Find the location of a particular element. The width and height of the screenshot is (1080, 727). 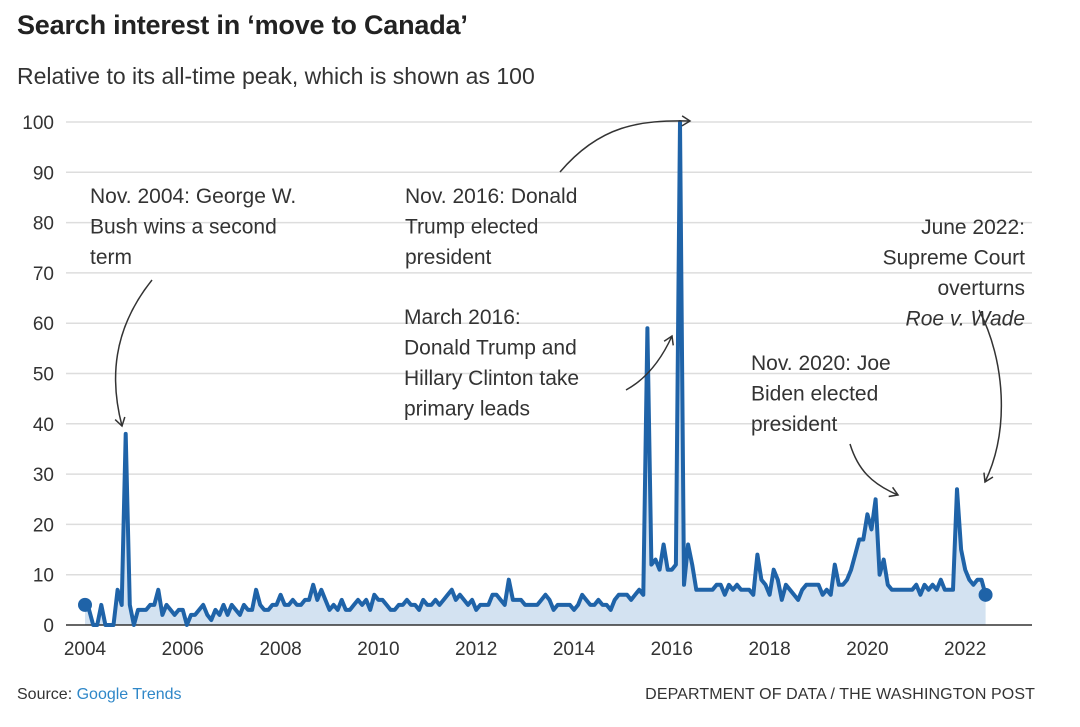

annotation-trump-elected: Nov. 2016: Donald Trump elected president is located at coordinates (548, 192).